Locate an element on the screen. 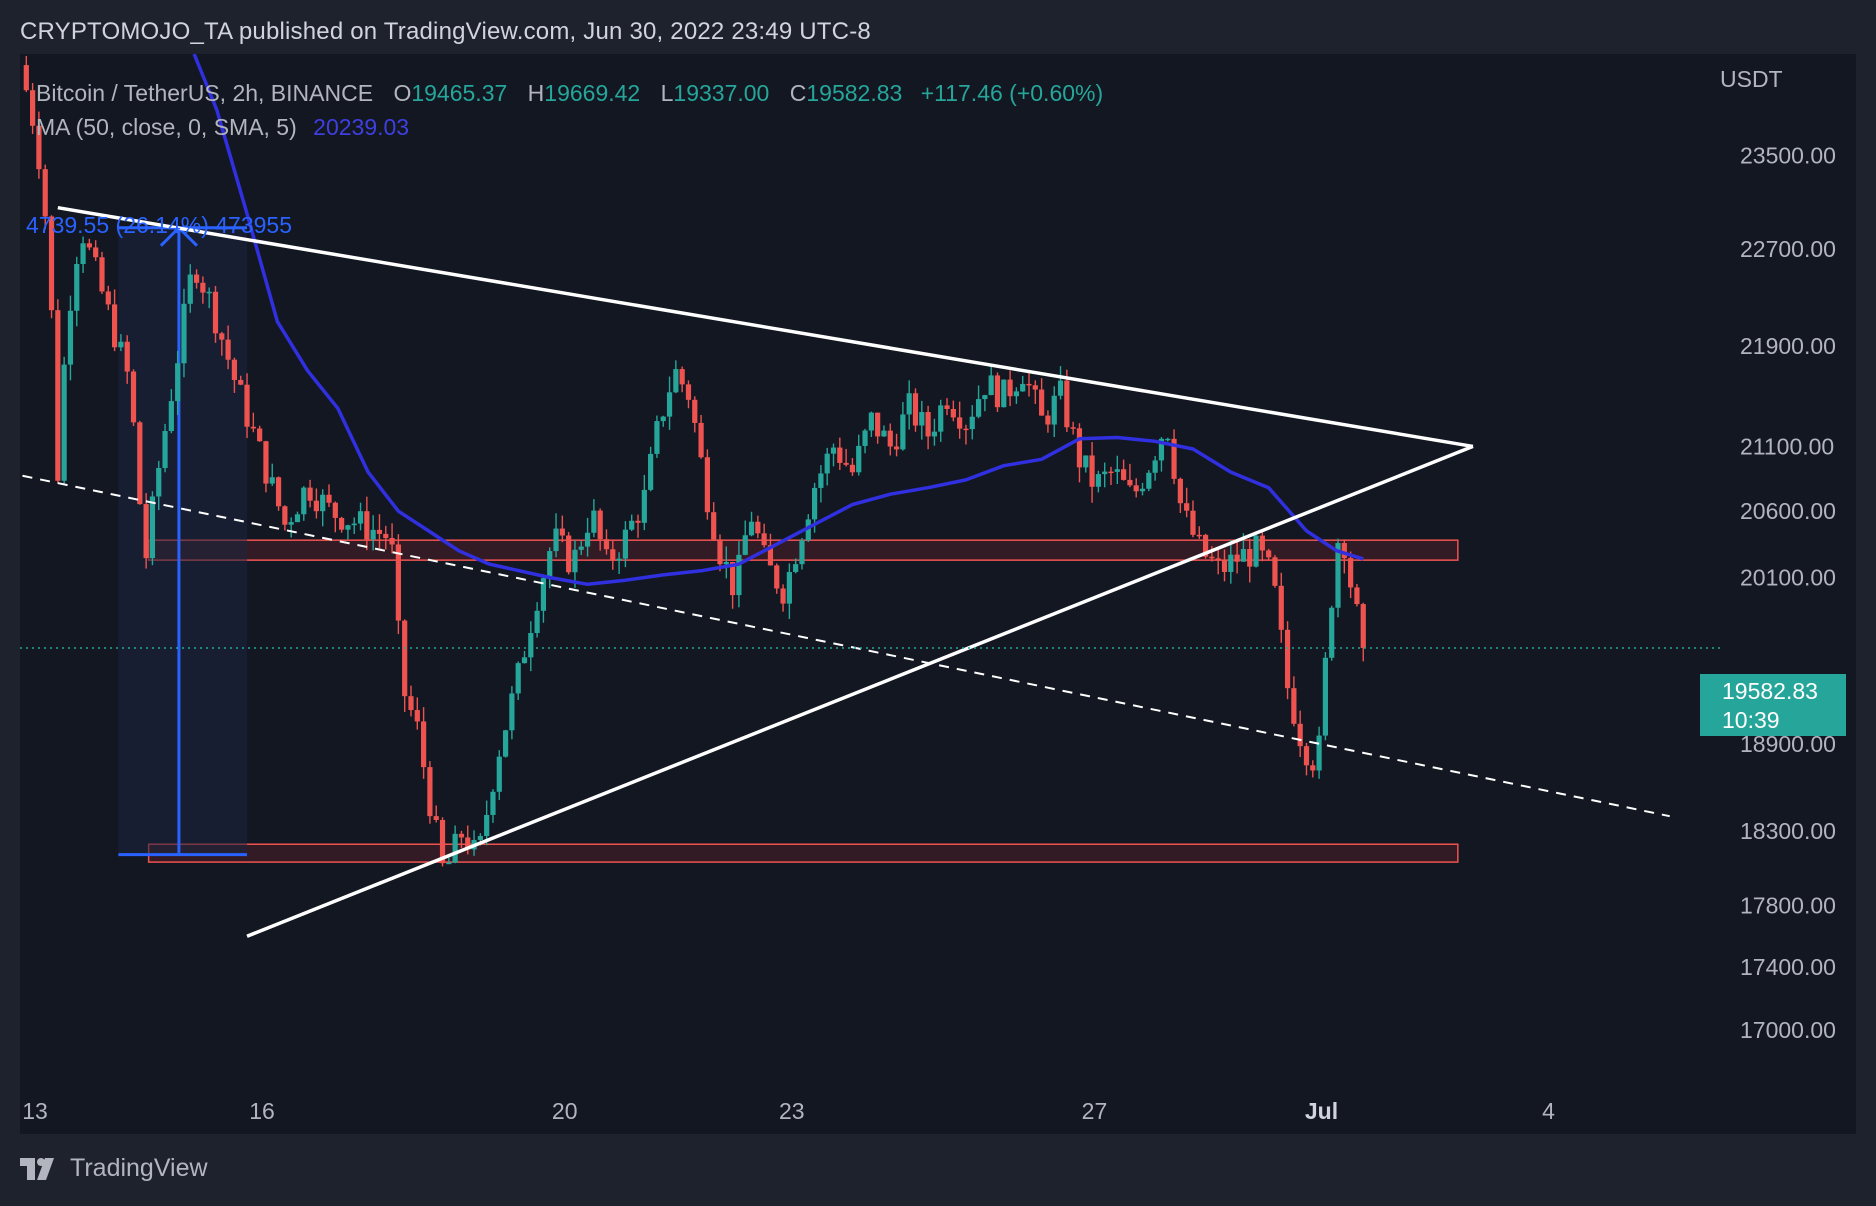 Image resolution: width=1876 pixels, height=1206 pixels. y-tick-label: 20600.00 is located at coordinates (1788, 511).